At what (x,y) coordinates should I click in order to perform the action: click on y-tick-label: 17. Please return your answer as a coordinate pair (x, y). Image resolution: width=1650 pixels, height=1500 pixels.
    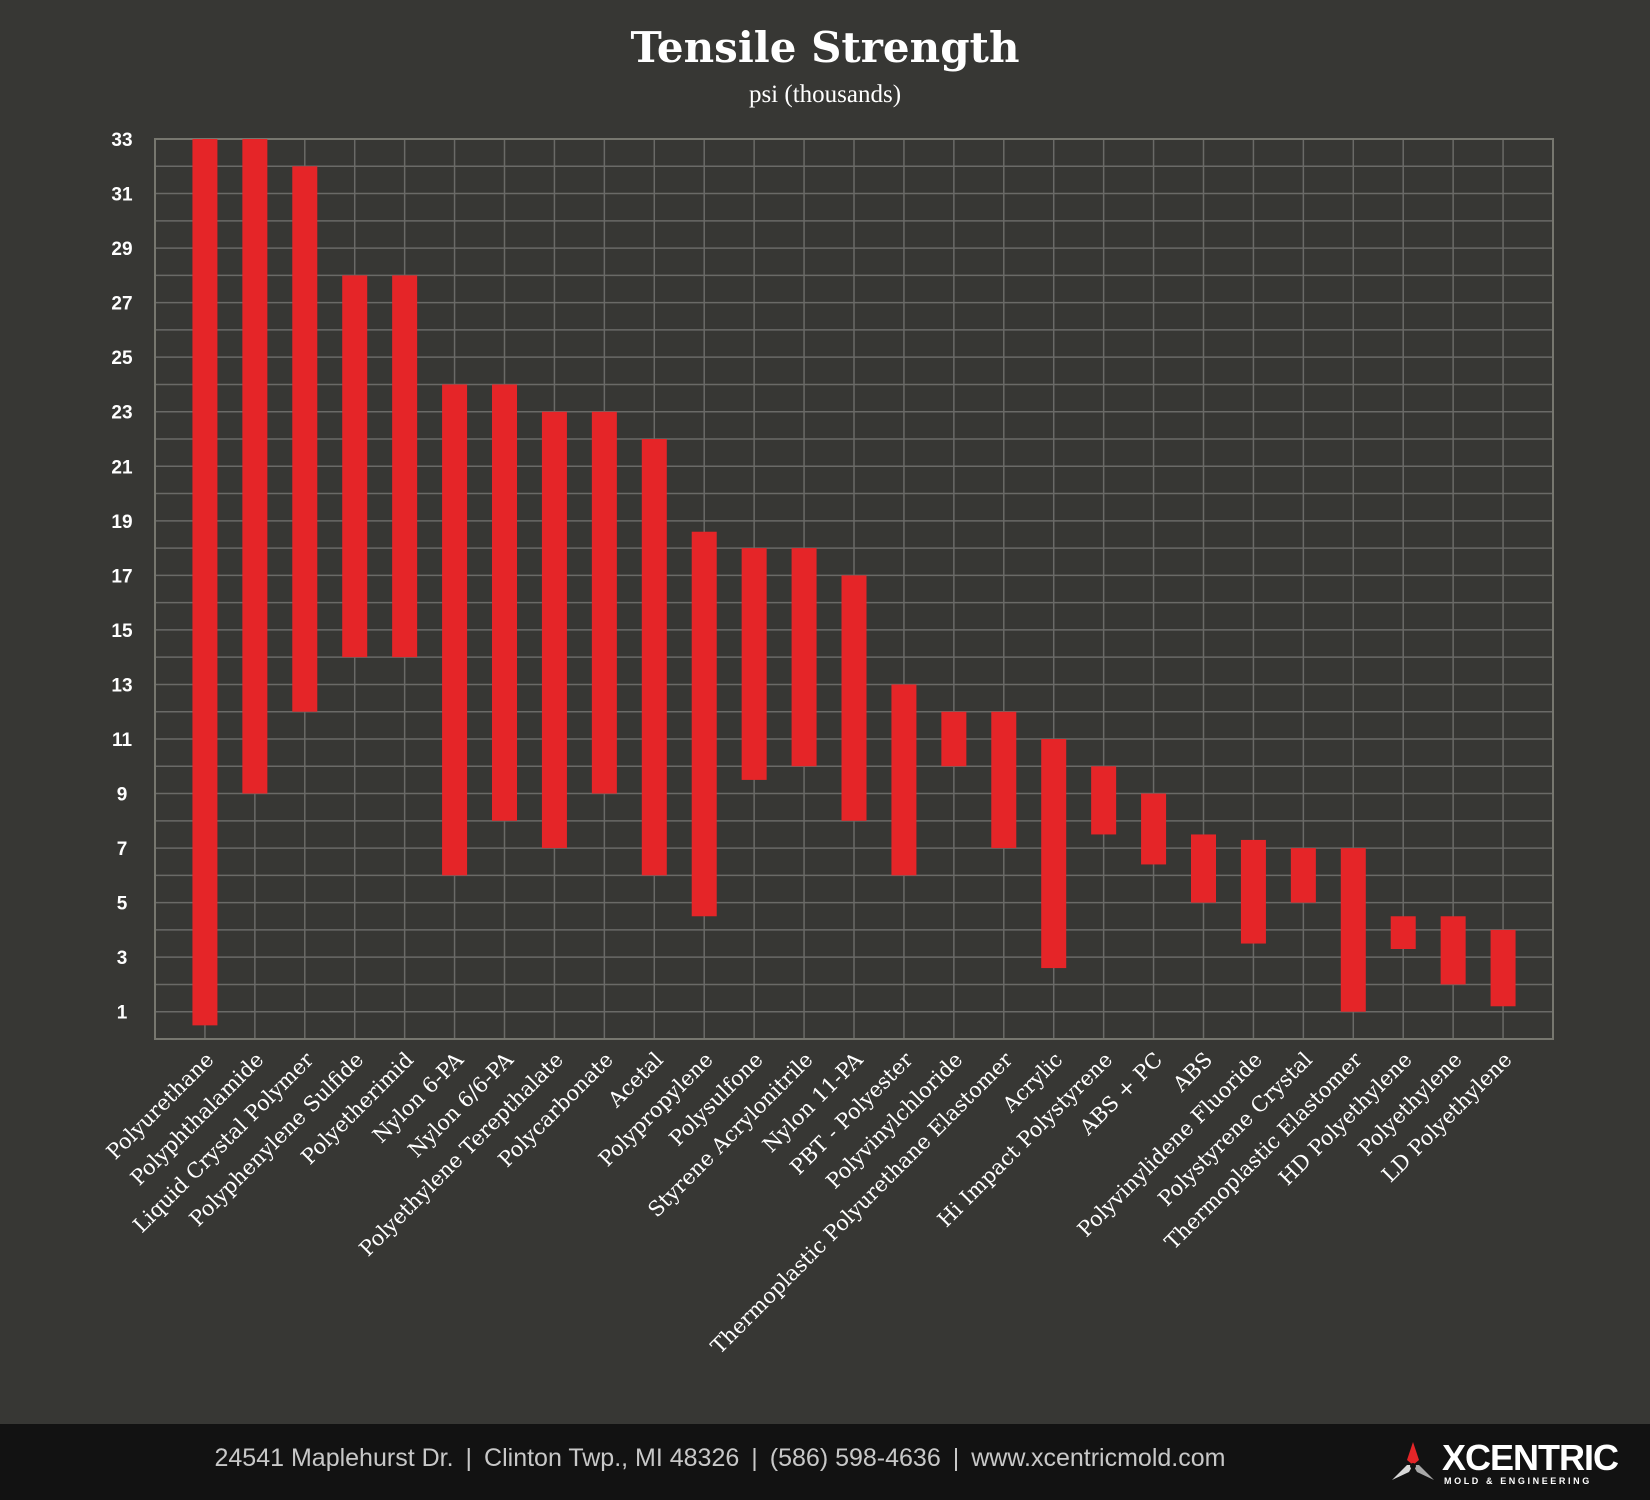
    Looking at the image, I should click on (121, 576).